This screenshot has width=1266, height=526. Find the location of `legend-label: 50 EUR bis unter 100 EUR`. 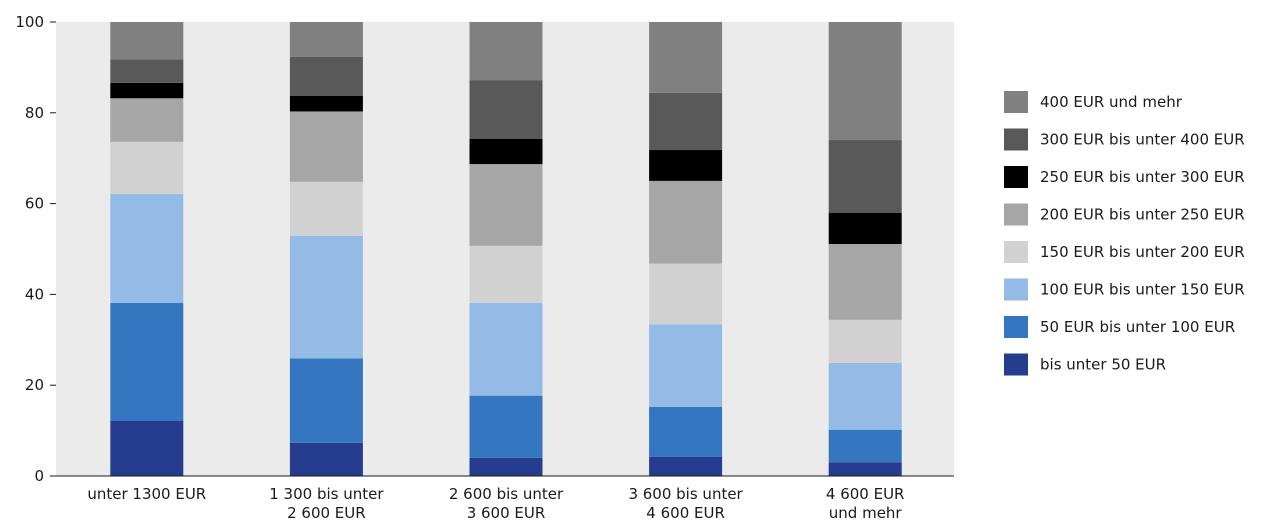

legend-label: 50 EUR bis unter 100 EUR is located at coordinates (1137, 327).